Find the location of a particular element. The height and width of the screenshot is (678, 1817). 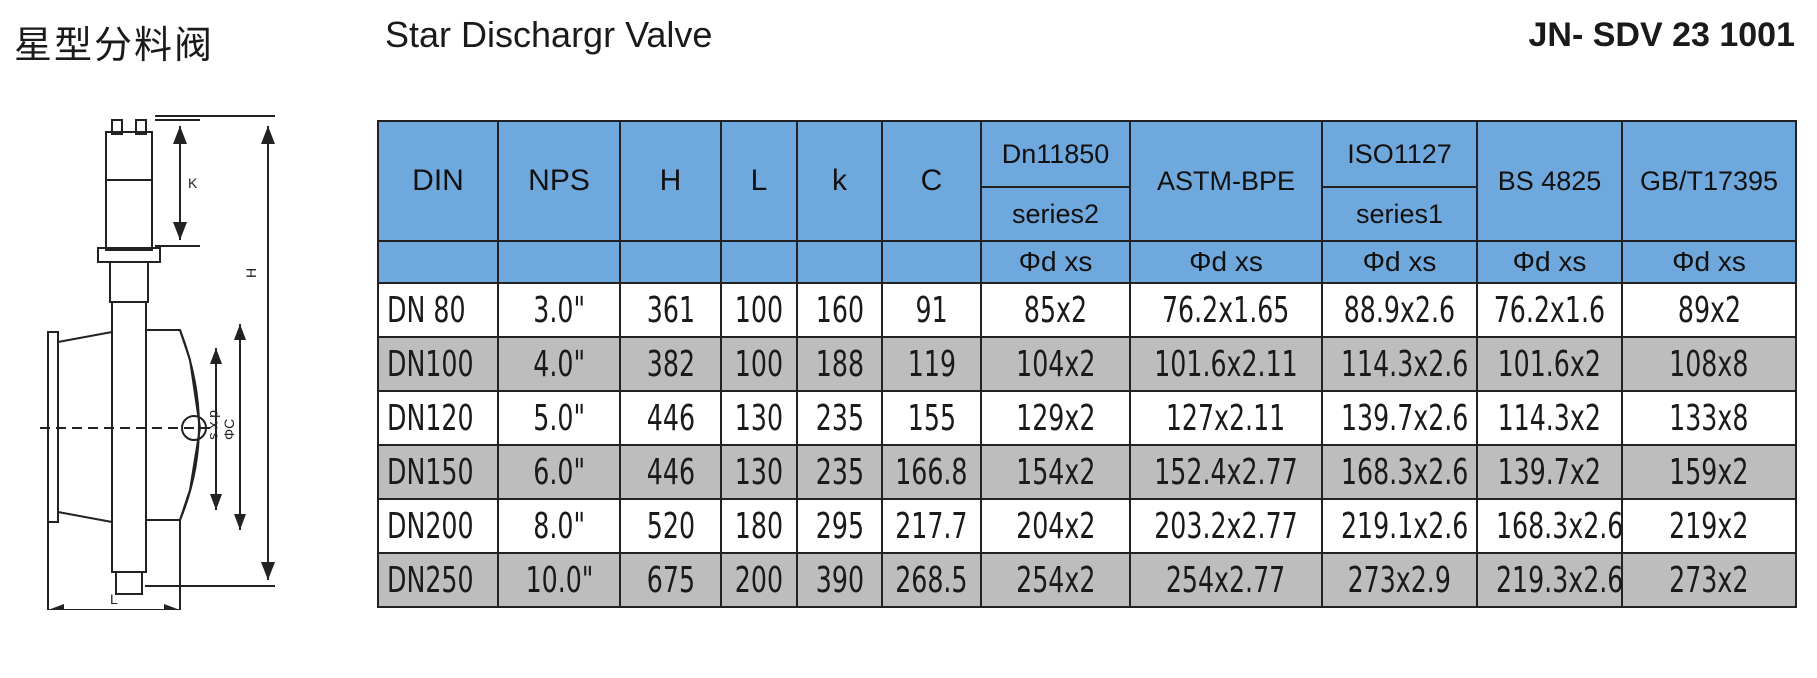

table-cell: 254x2 is located at coordinates (1055, 580).